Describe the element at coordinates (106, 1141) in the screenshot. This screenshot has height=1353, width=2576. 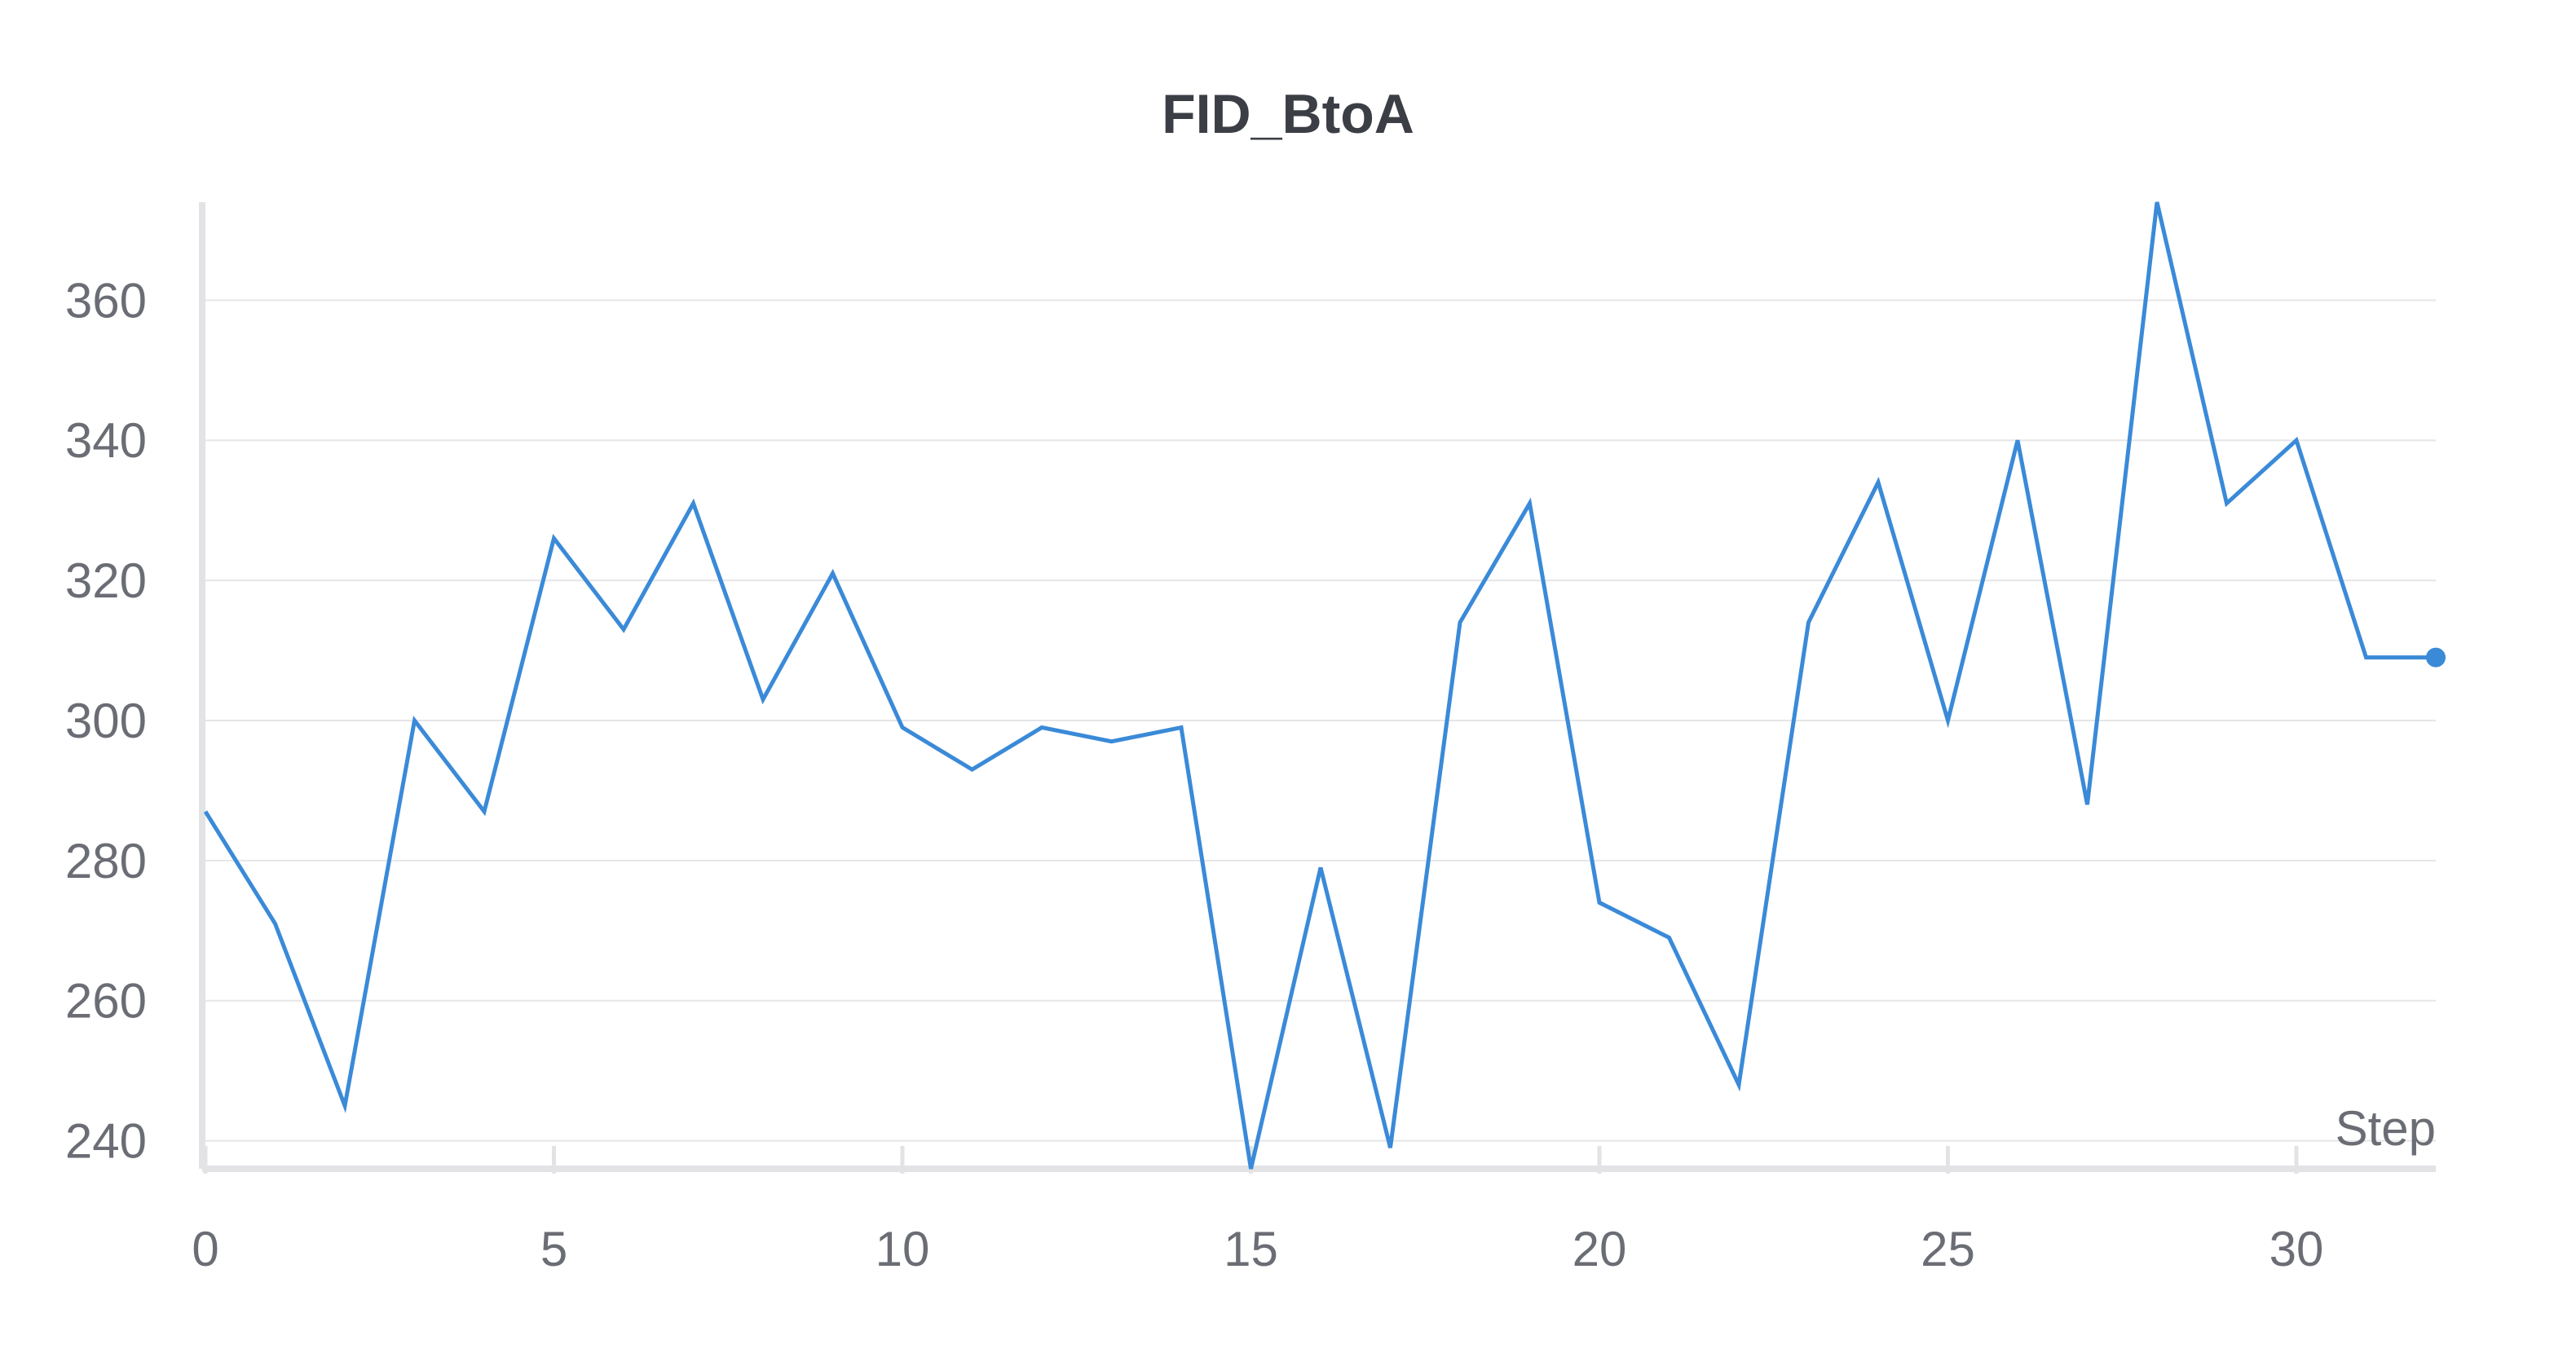
I see `y-tick-label: 240` at that location.